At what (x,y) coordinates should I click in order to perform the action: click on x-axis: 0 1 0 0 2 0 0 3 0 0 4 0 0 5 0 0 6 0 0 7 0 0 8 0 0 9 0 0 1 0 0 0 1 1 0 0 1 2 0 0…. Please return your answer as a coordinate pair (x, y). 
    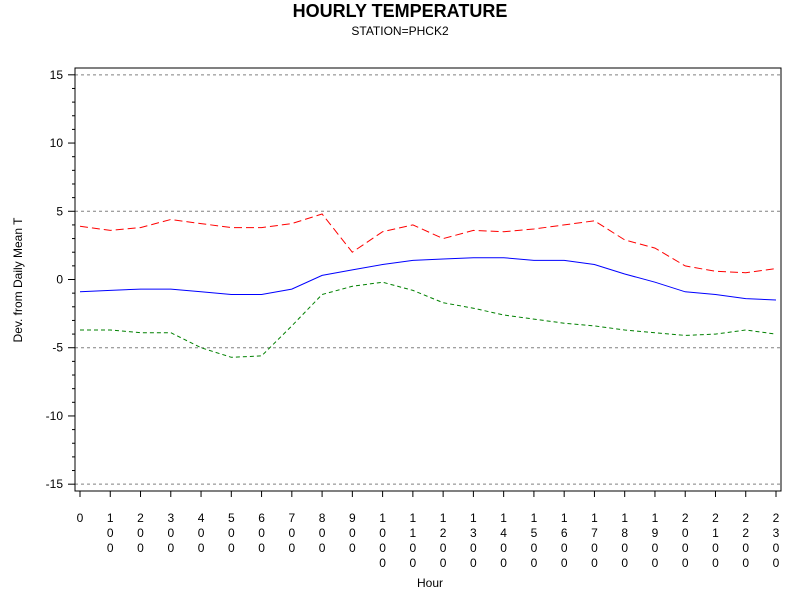
    Looking at the image, I should click on (428, 530).